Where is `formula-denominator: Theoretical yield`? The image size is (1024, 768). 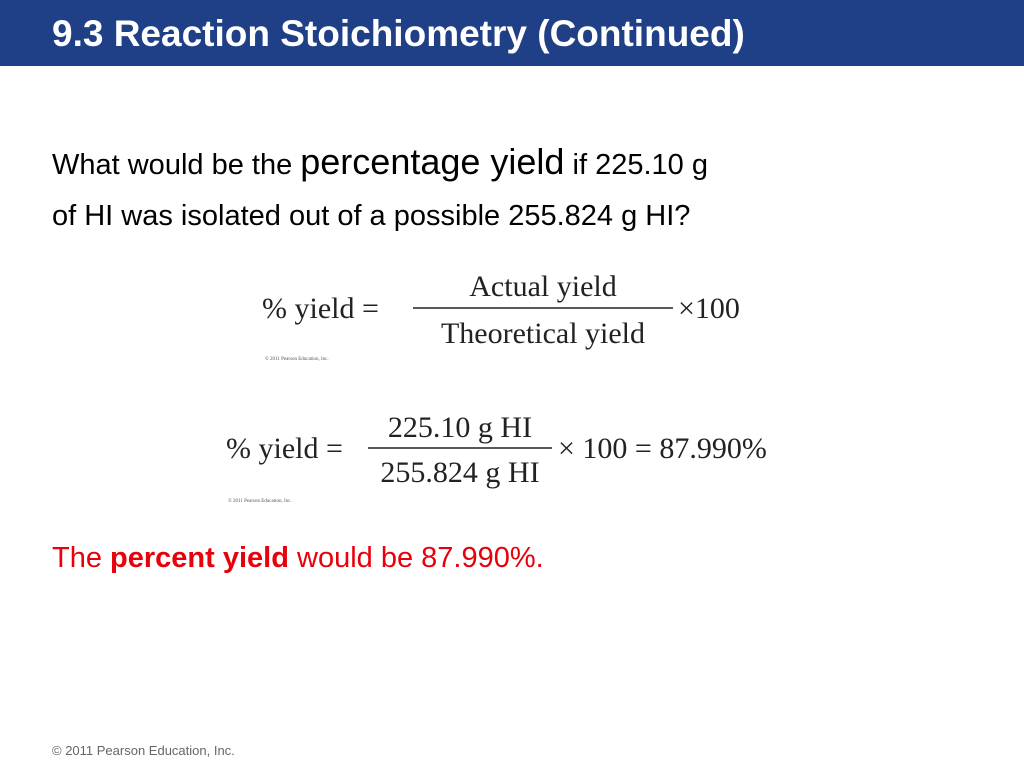 formula-denominator: Theoretical yield is located at coordinates (543, 333).